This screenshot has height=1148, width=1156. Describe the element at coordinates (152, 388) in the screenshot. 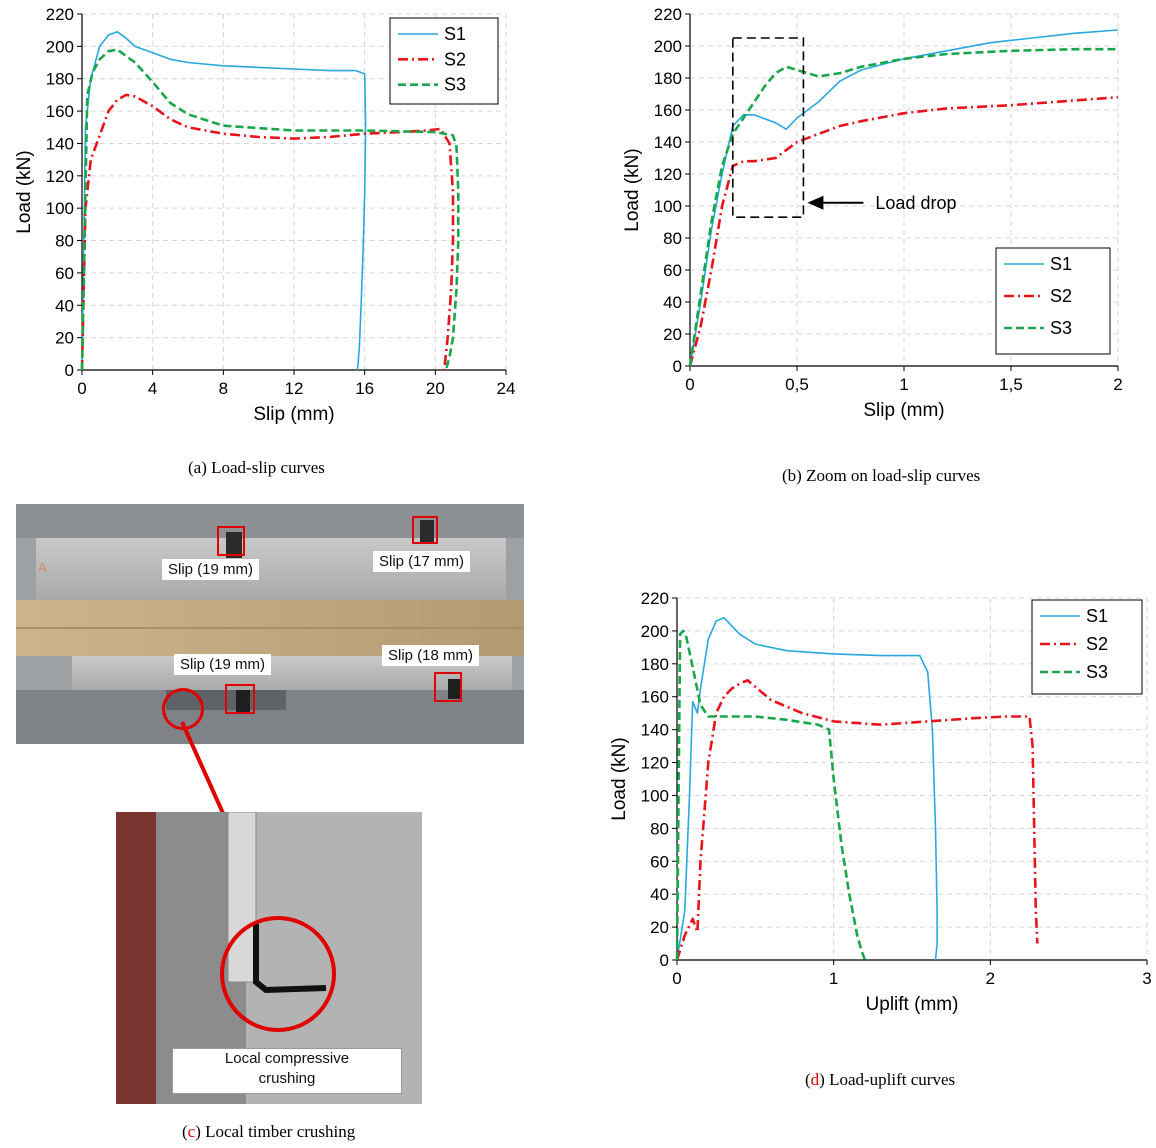

I see `chart-a-x-tick-label: 4` at that location.